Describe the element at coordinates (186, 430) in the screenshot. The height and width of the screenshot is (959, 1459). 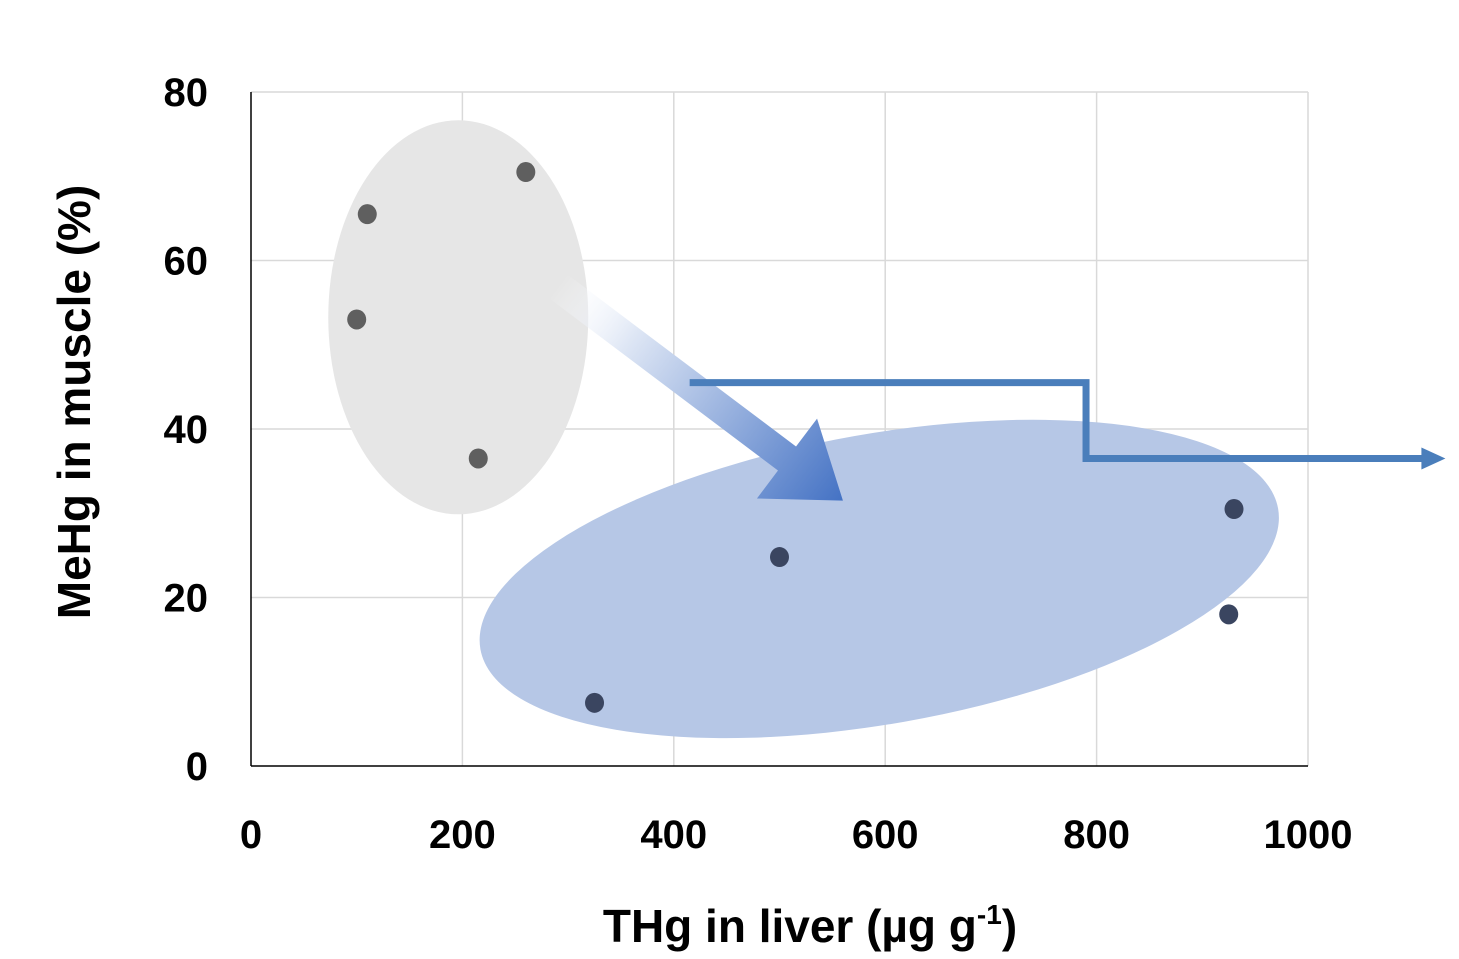
I see `y-tick-label: 40` at that location.